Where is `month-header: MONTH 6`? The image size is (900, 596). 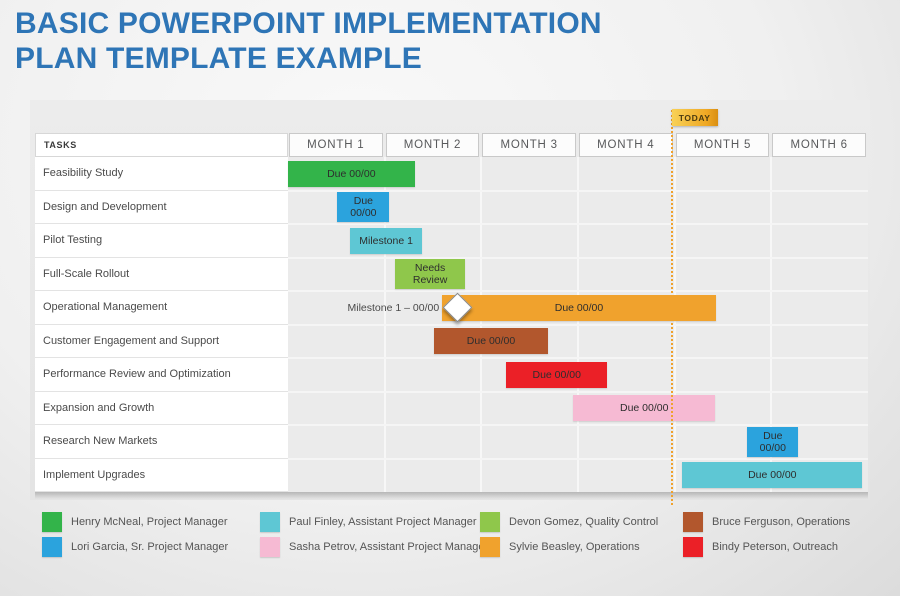
month-header: MONTH 6 is located at coordinates (819, 145).